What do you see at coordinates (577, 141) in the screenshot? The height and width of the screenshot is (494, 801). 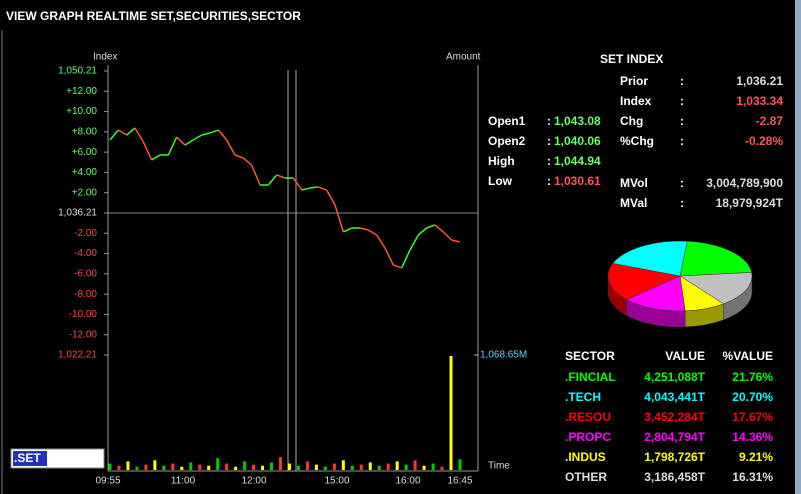 I see `info-value: 1,040.06` at bounding box center [577, 141].